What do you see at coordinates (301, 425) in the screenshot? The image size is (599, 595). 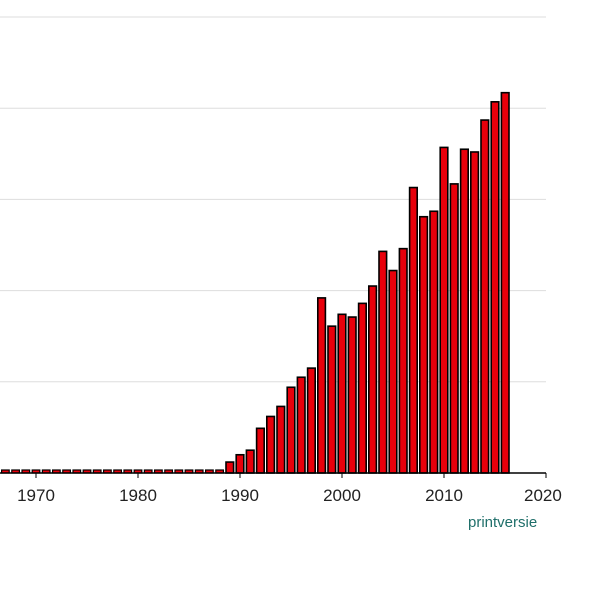 I see `bar-1996` at bounding box center [301, 425].